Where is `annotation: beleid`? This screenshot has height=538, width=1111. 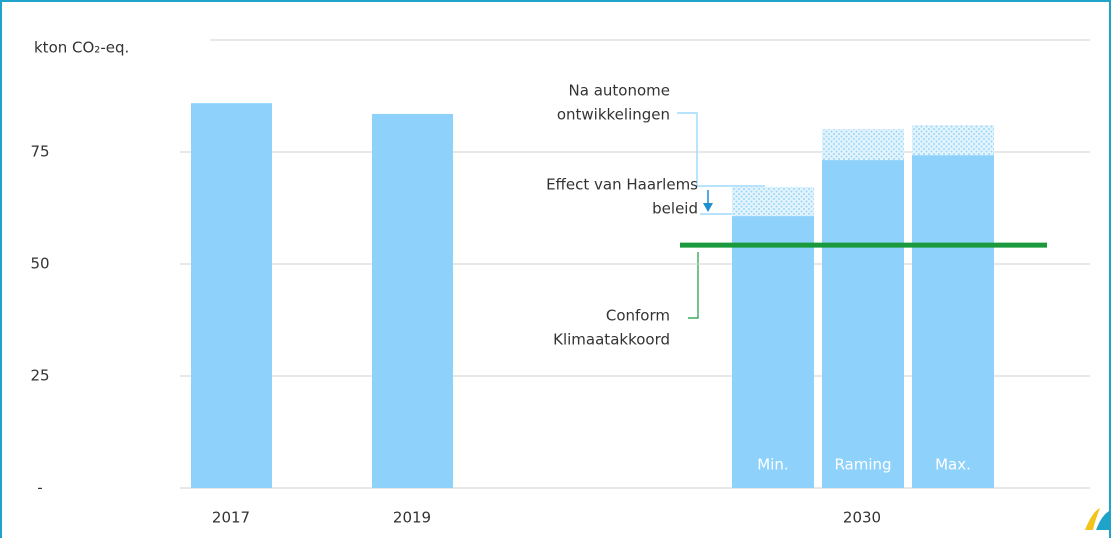 annotation: beleid is located at coordinates (675, 209).